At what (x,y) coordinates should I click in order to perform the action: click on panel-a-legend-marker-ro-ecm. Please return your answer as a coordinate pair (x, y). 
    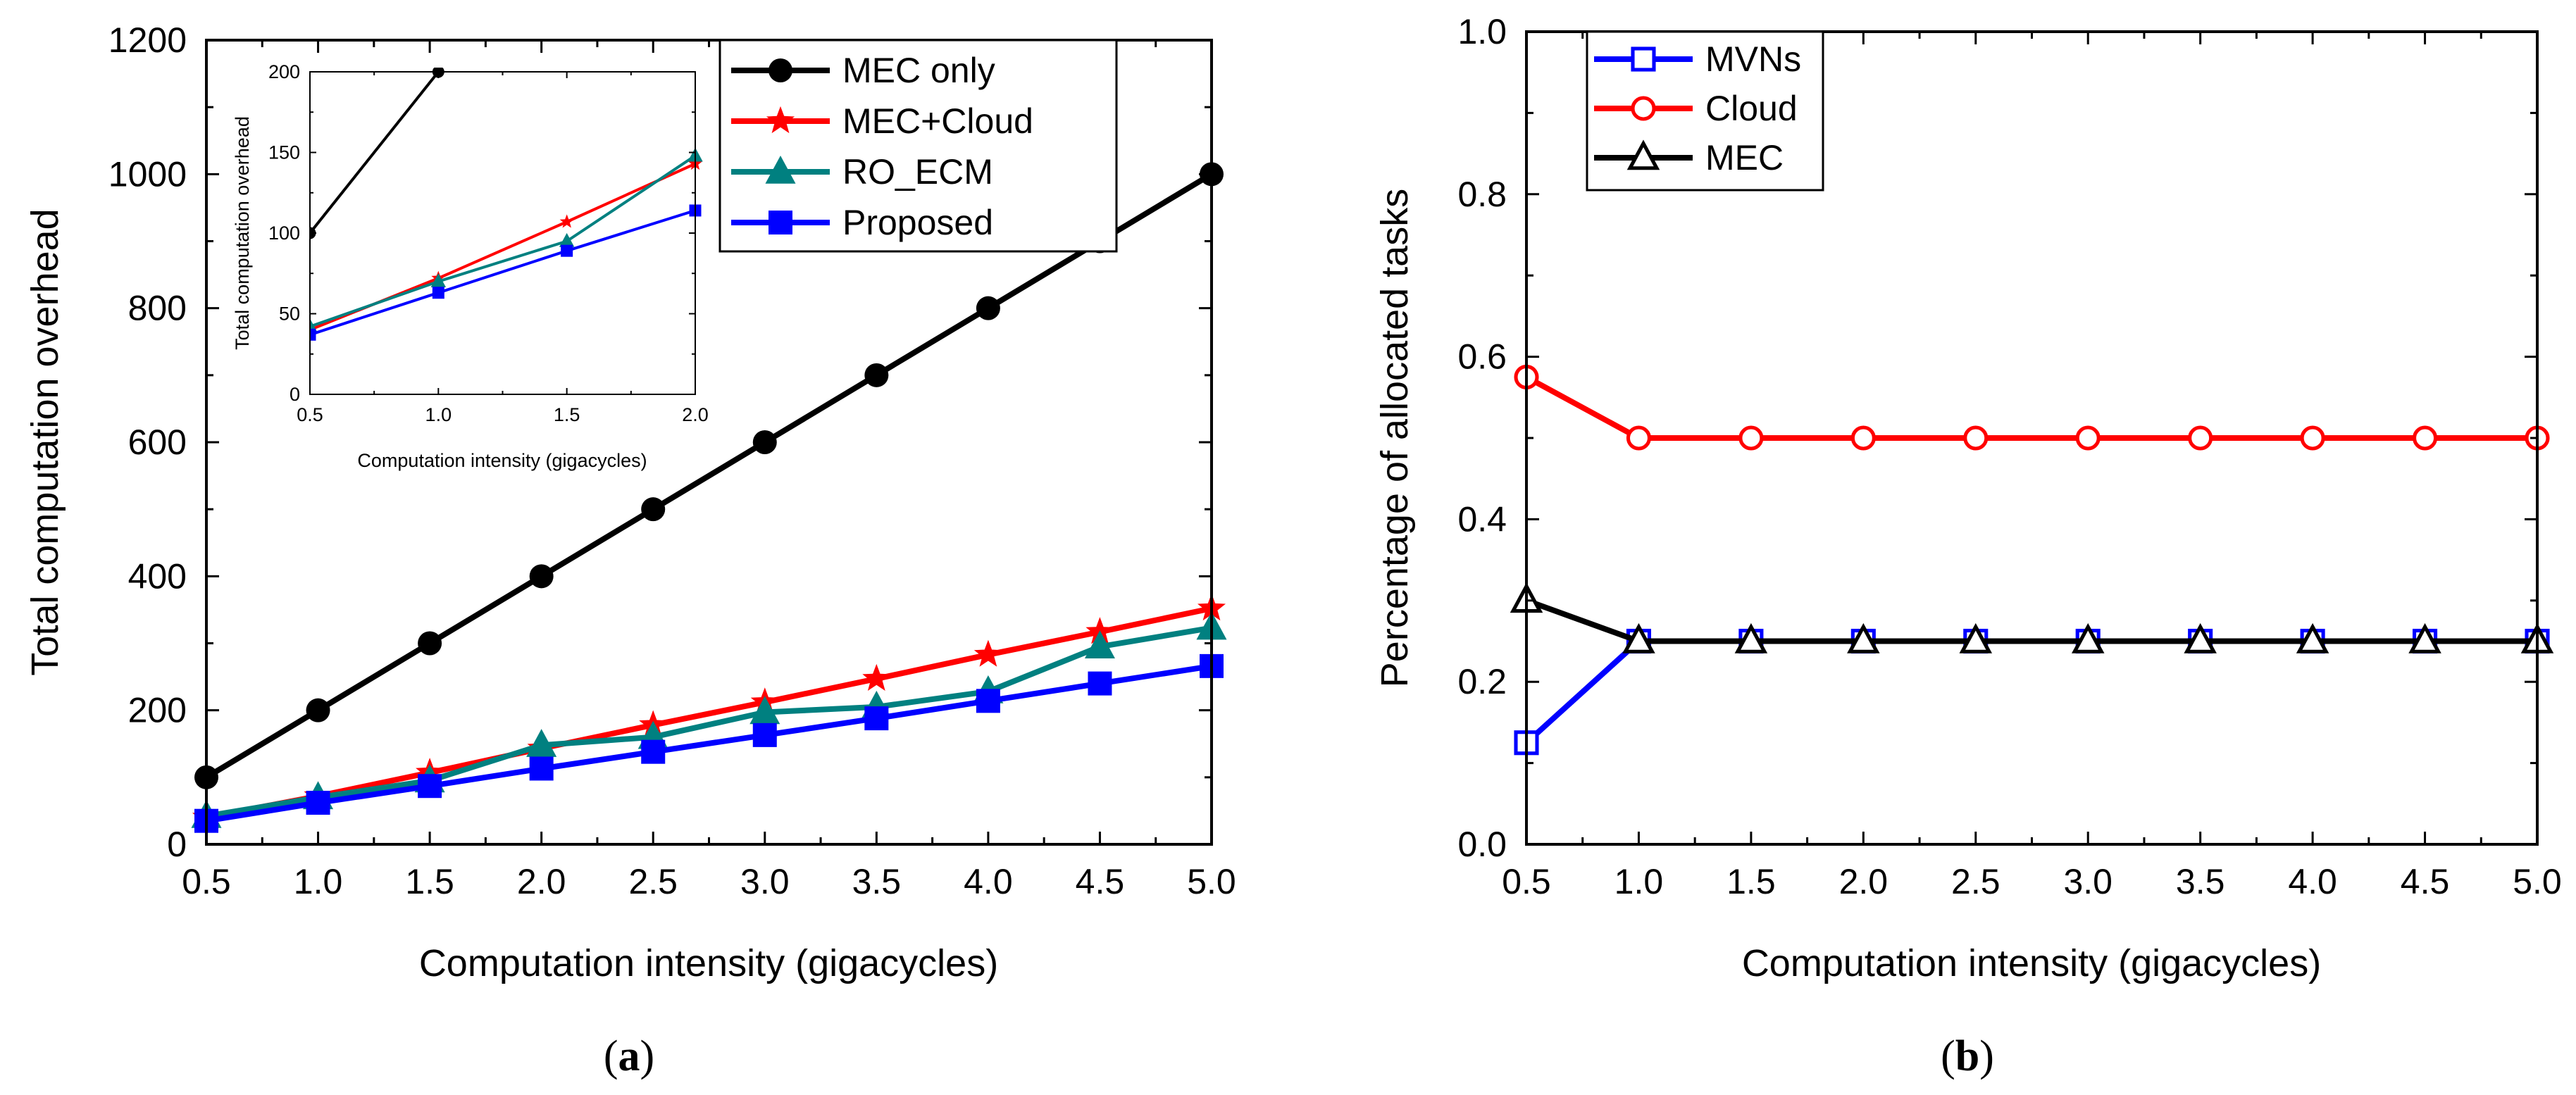
    Looking at the image, I should click on (780, 169).